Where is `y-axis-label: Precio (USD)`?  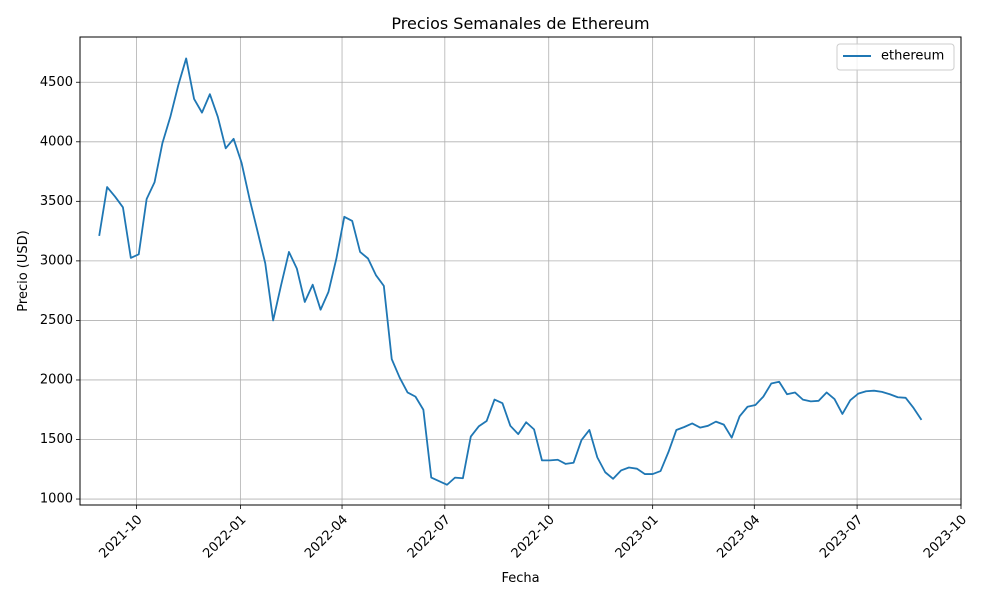
y-axis-label: Precio (USD) is located at coordinates (23, 270).